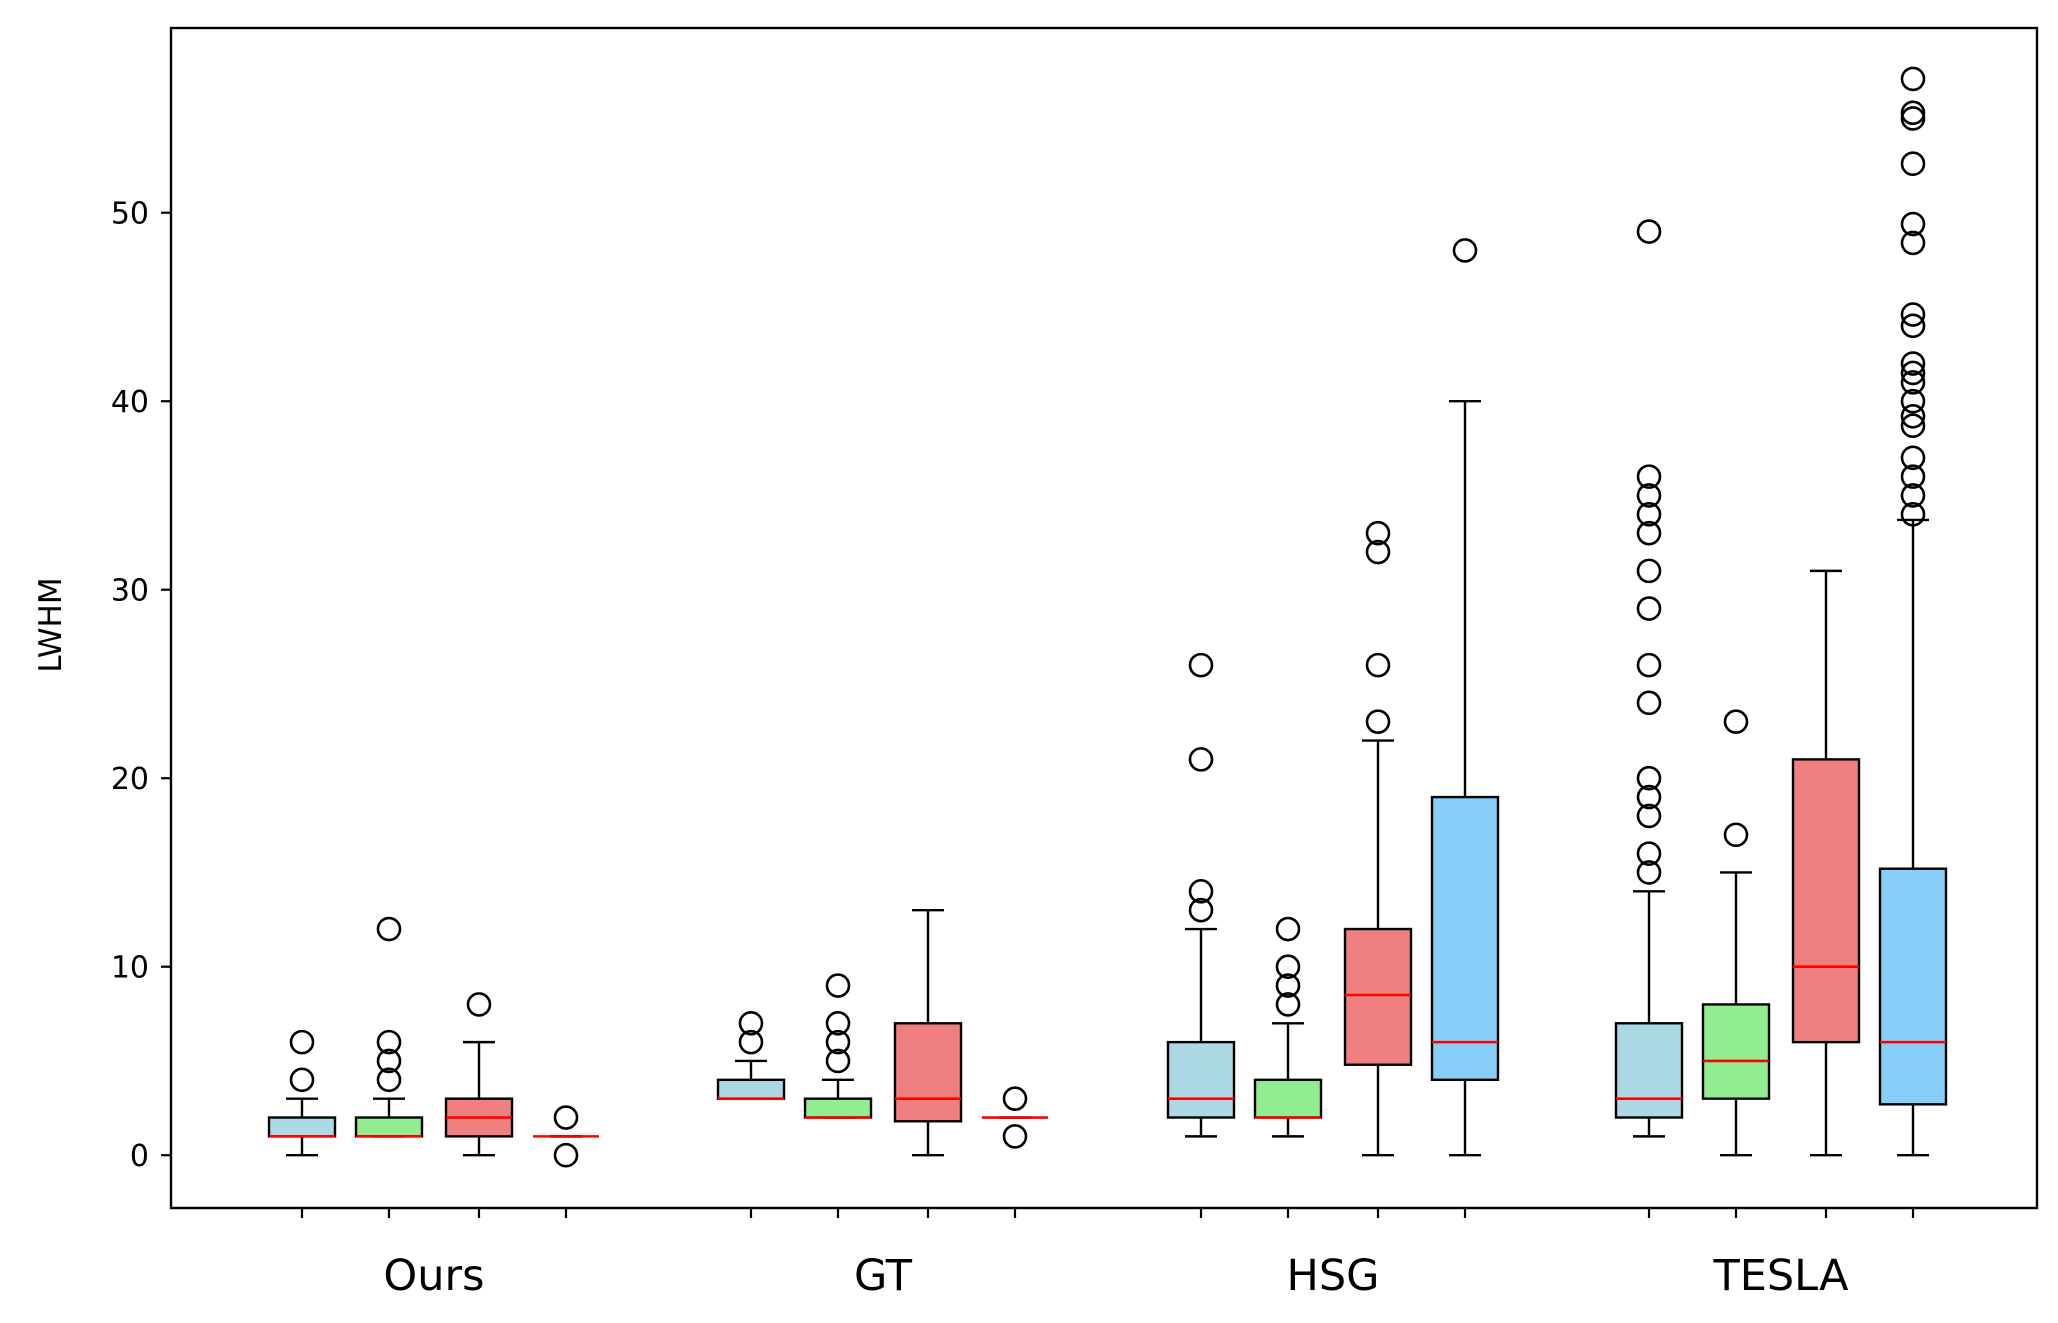 This screenshot has height=1323, width=2058. What do you see at coordinates (130, 591) in the screenshot?
I see `y-tick-label: 30` at bounding box center [130, 591].